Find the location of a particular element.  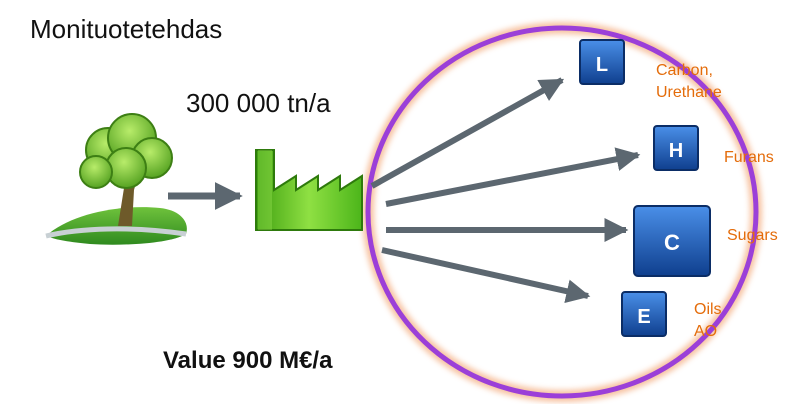

product-e: E Oils AO is located at coordinates (673, 315).